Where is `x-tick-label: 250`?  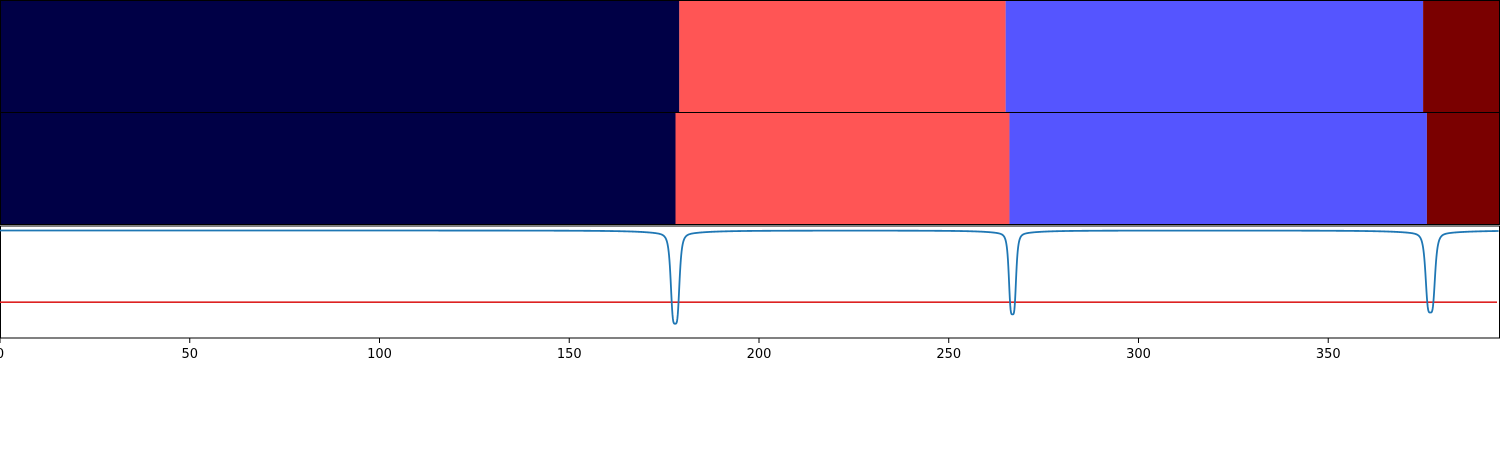
x-tick-label: 250 is located at coordinates (948, 354).